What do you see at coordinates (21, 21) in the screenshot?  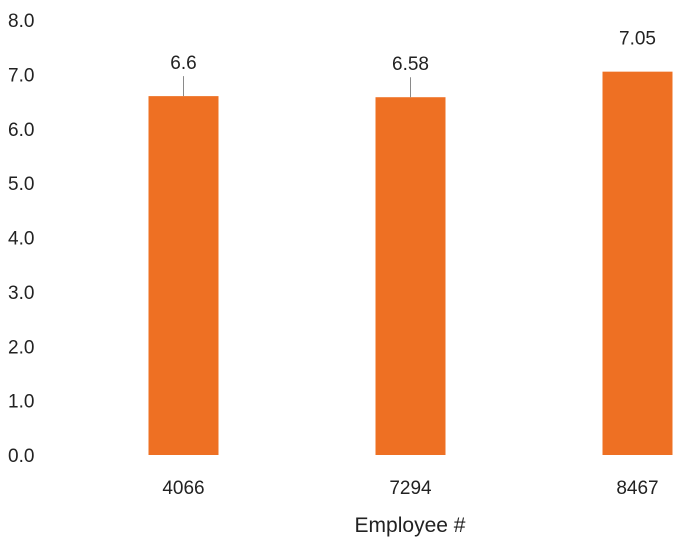 I see `y-tick-label: 8.0` at bounding box center [21, 21].